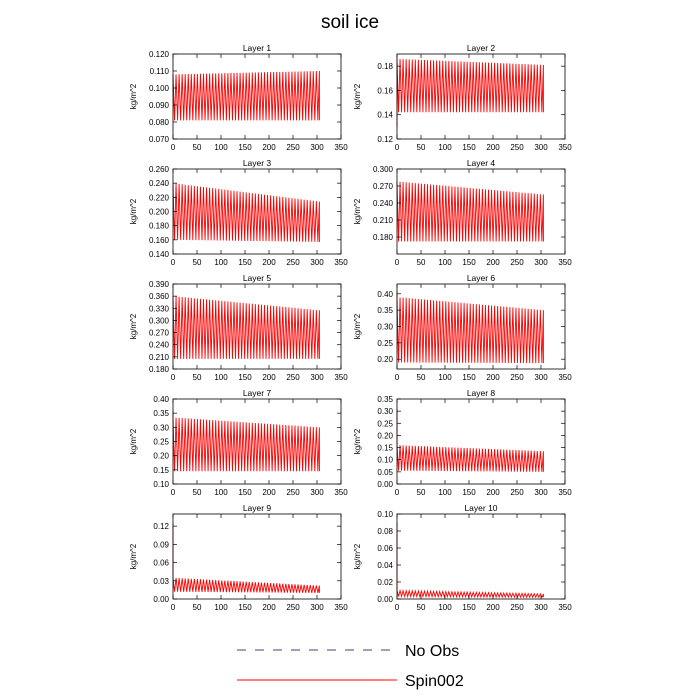  What do you see at coordinates (159, 139) in the screenshot?
I see `y-tick-label: 0.070` at bounding box center [159, 139].